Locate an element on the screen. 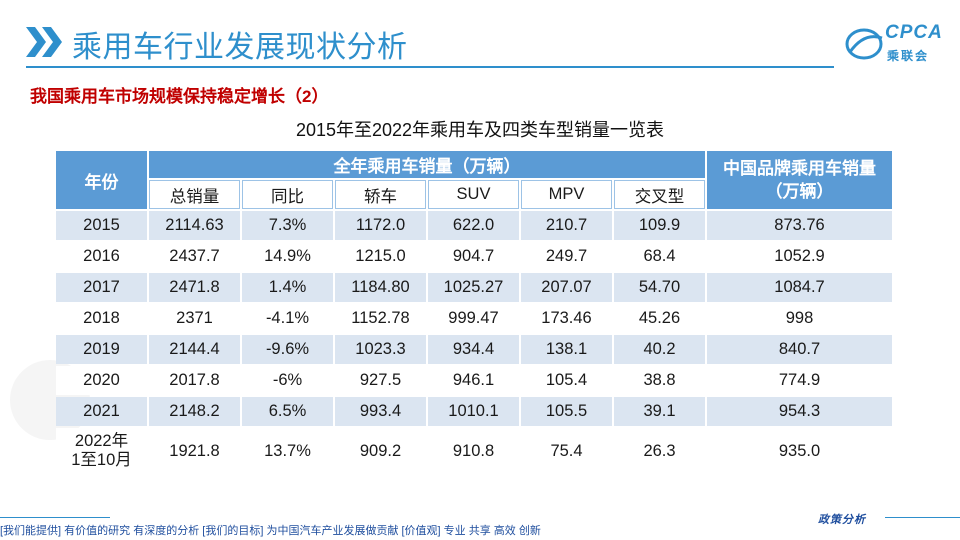 The height and width of the screenshot is (540, 960). cell-year-line2: 1至10月 is located at coordinates (101, 460).